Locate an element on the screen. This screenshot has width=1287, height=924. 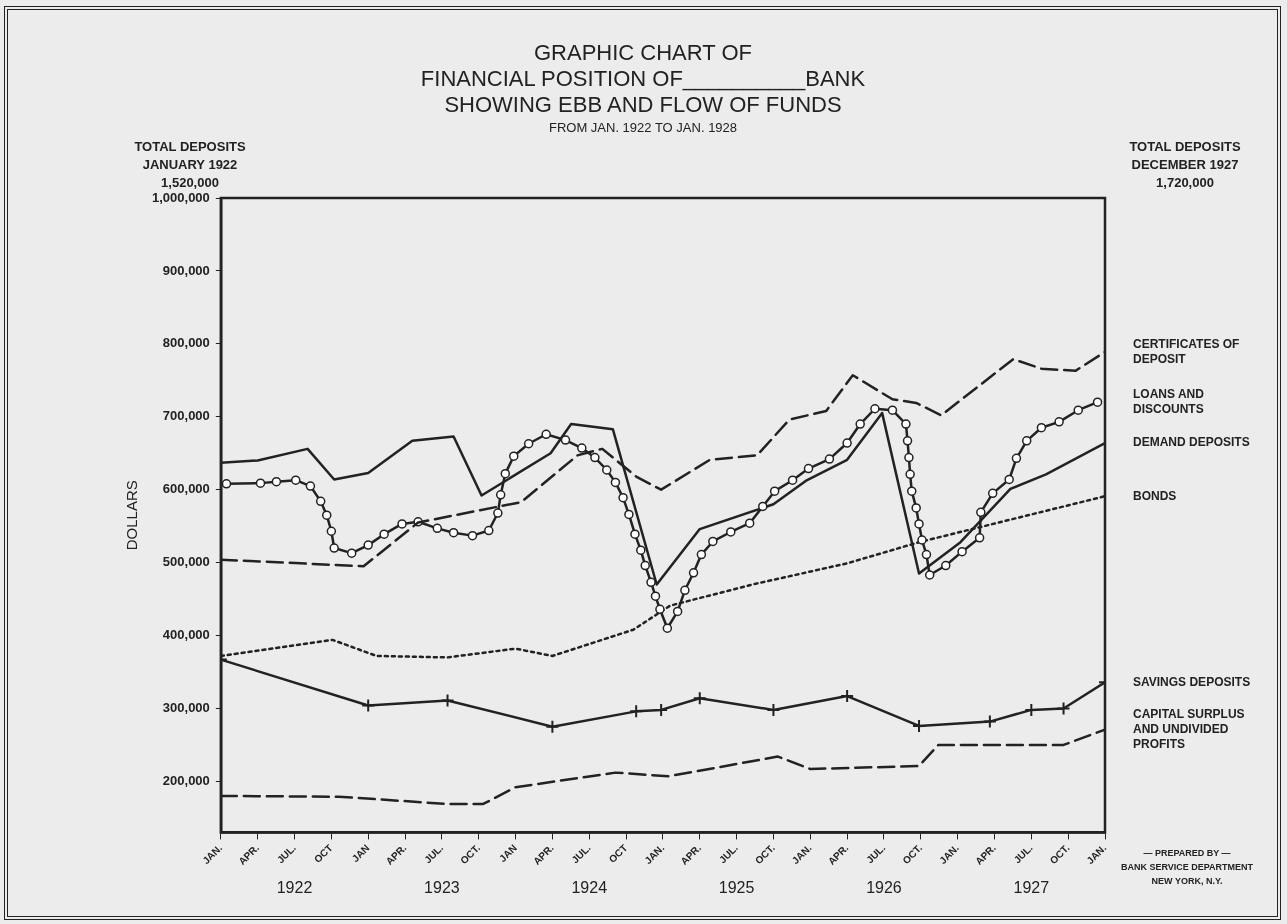
x2-tick-label: 1922 is located at coordinates (294, 887).